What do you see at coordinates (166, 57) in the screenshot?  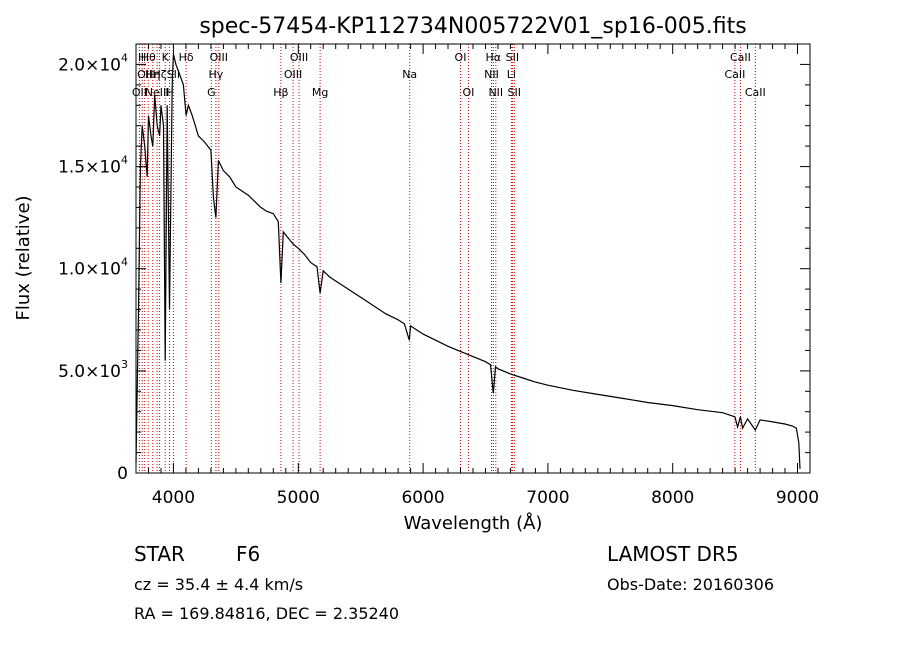 I see `reference-line-label: K` at bounding box center [166, 57].